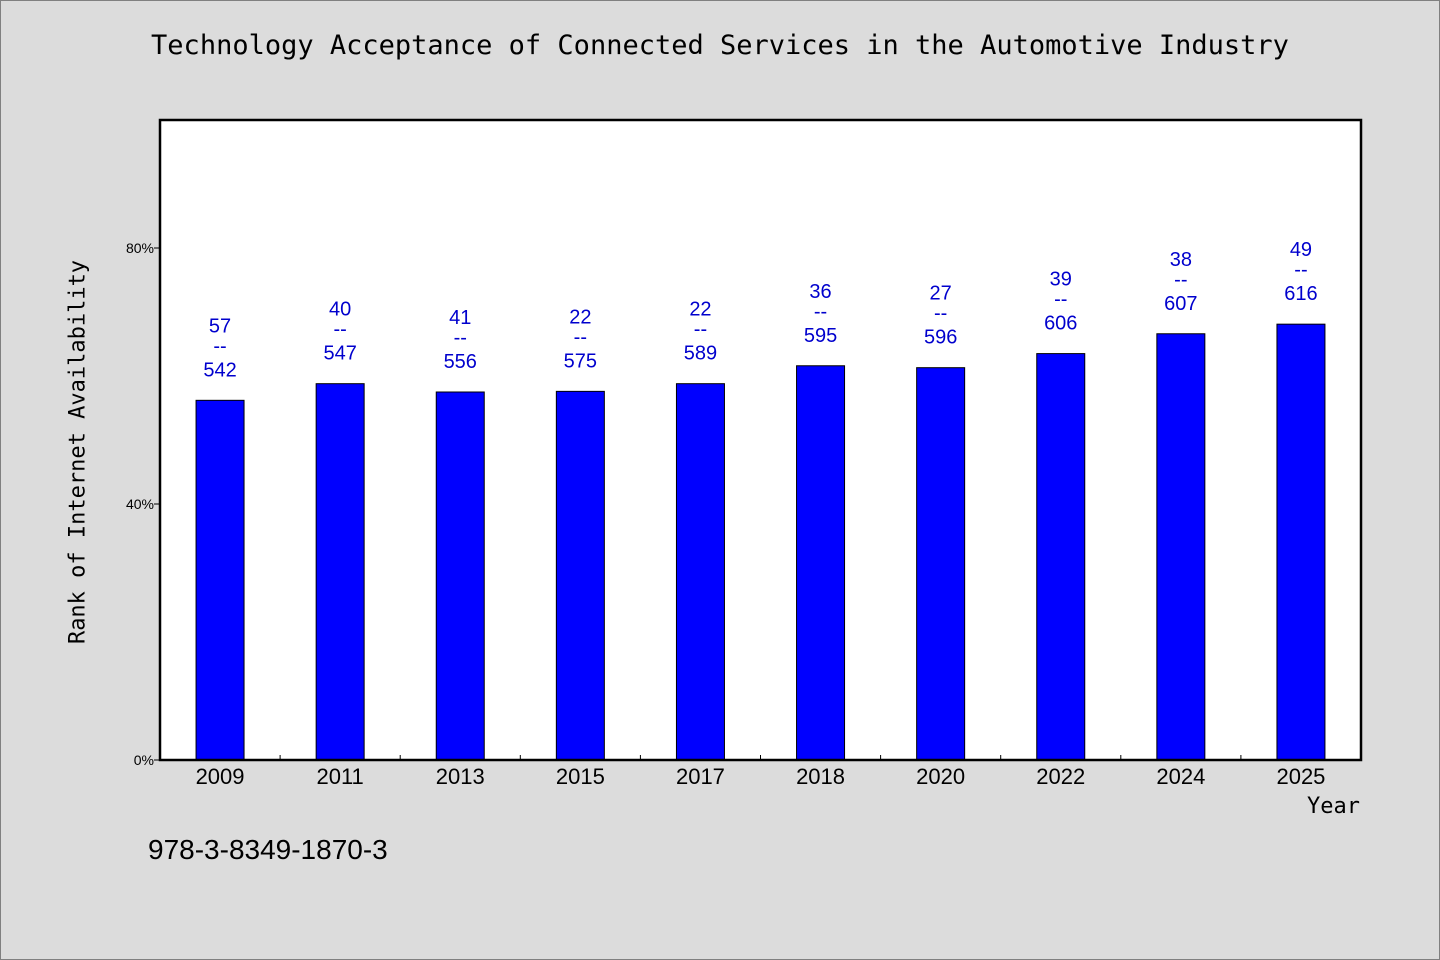 This screenshot has height=960, width=1440. I want to click on data-label-bottom-2011: 547, so click(339, 354).